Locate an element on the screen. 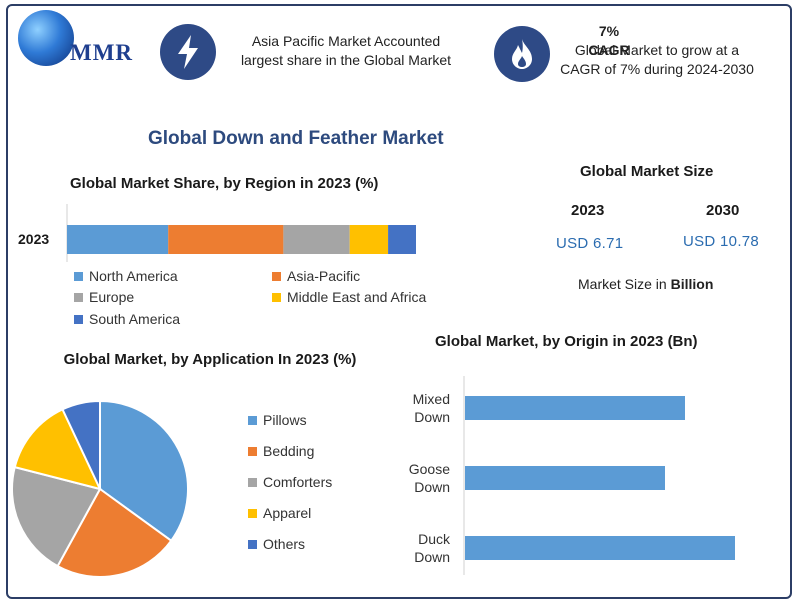 The height and width of the screenshot is (605, 800). legend-south-america: South America is located at coordinates (127, 319).